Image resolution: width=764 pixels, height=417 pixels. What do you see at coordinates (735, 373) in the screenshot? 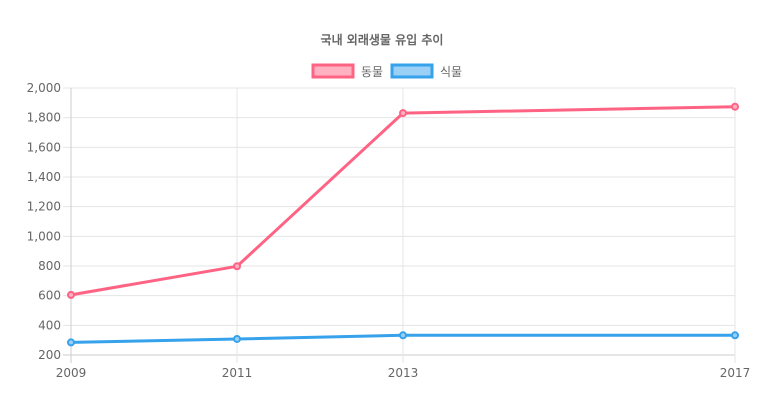
I see `x-tick-label: 2017` at bounding box center [735, 373].